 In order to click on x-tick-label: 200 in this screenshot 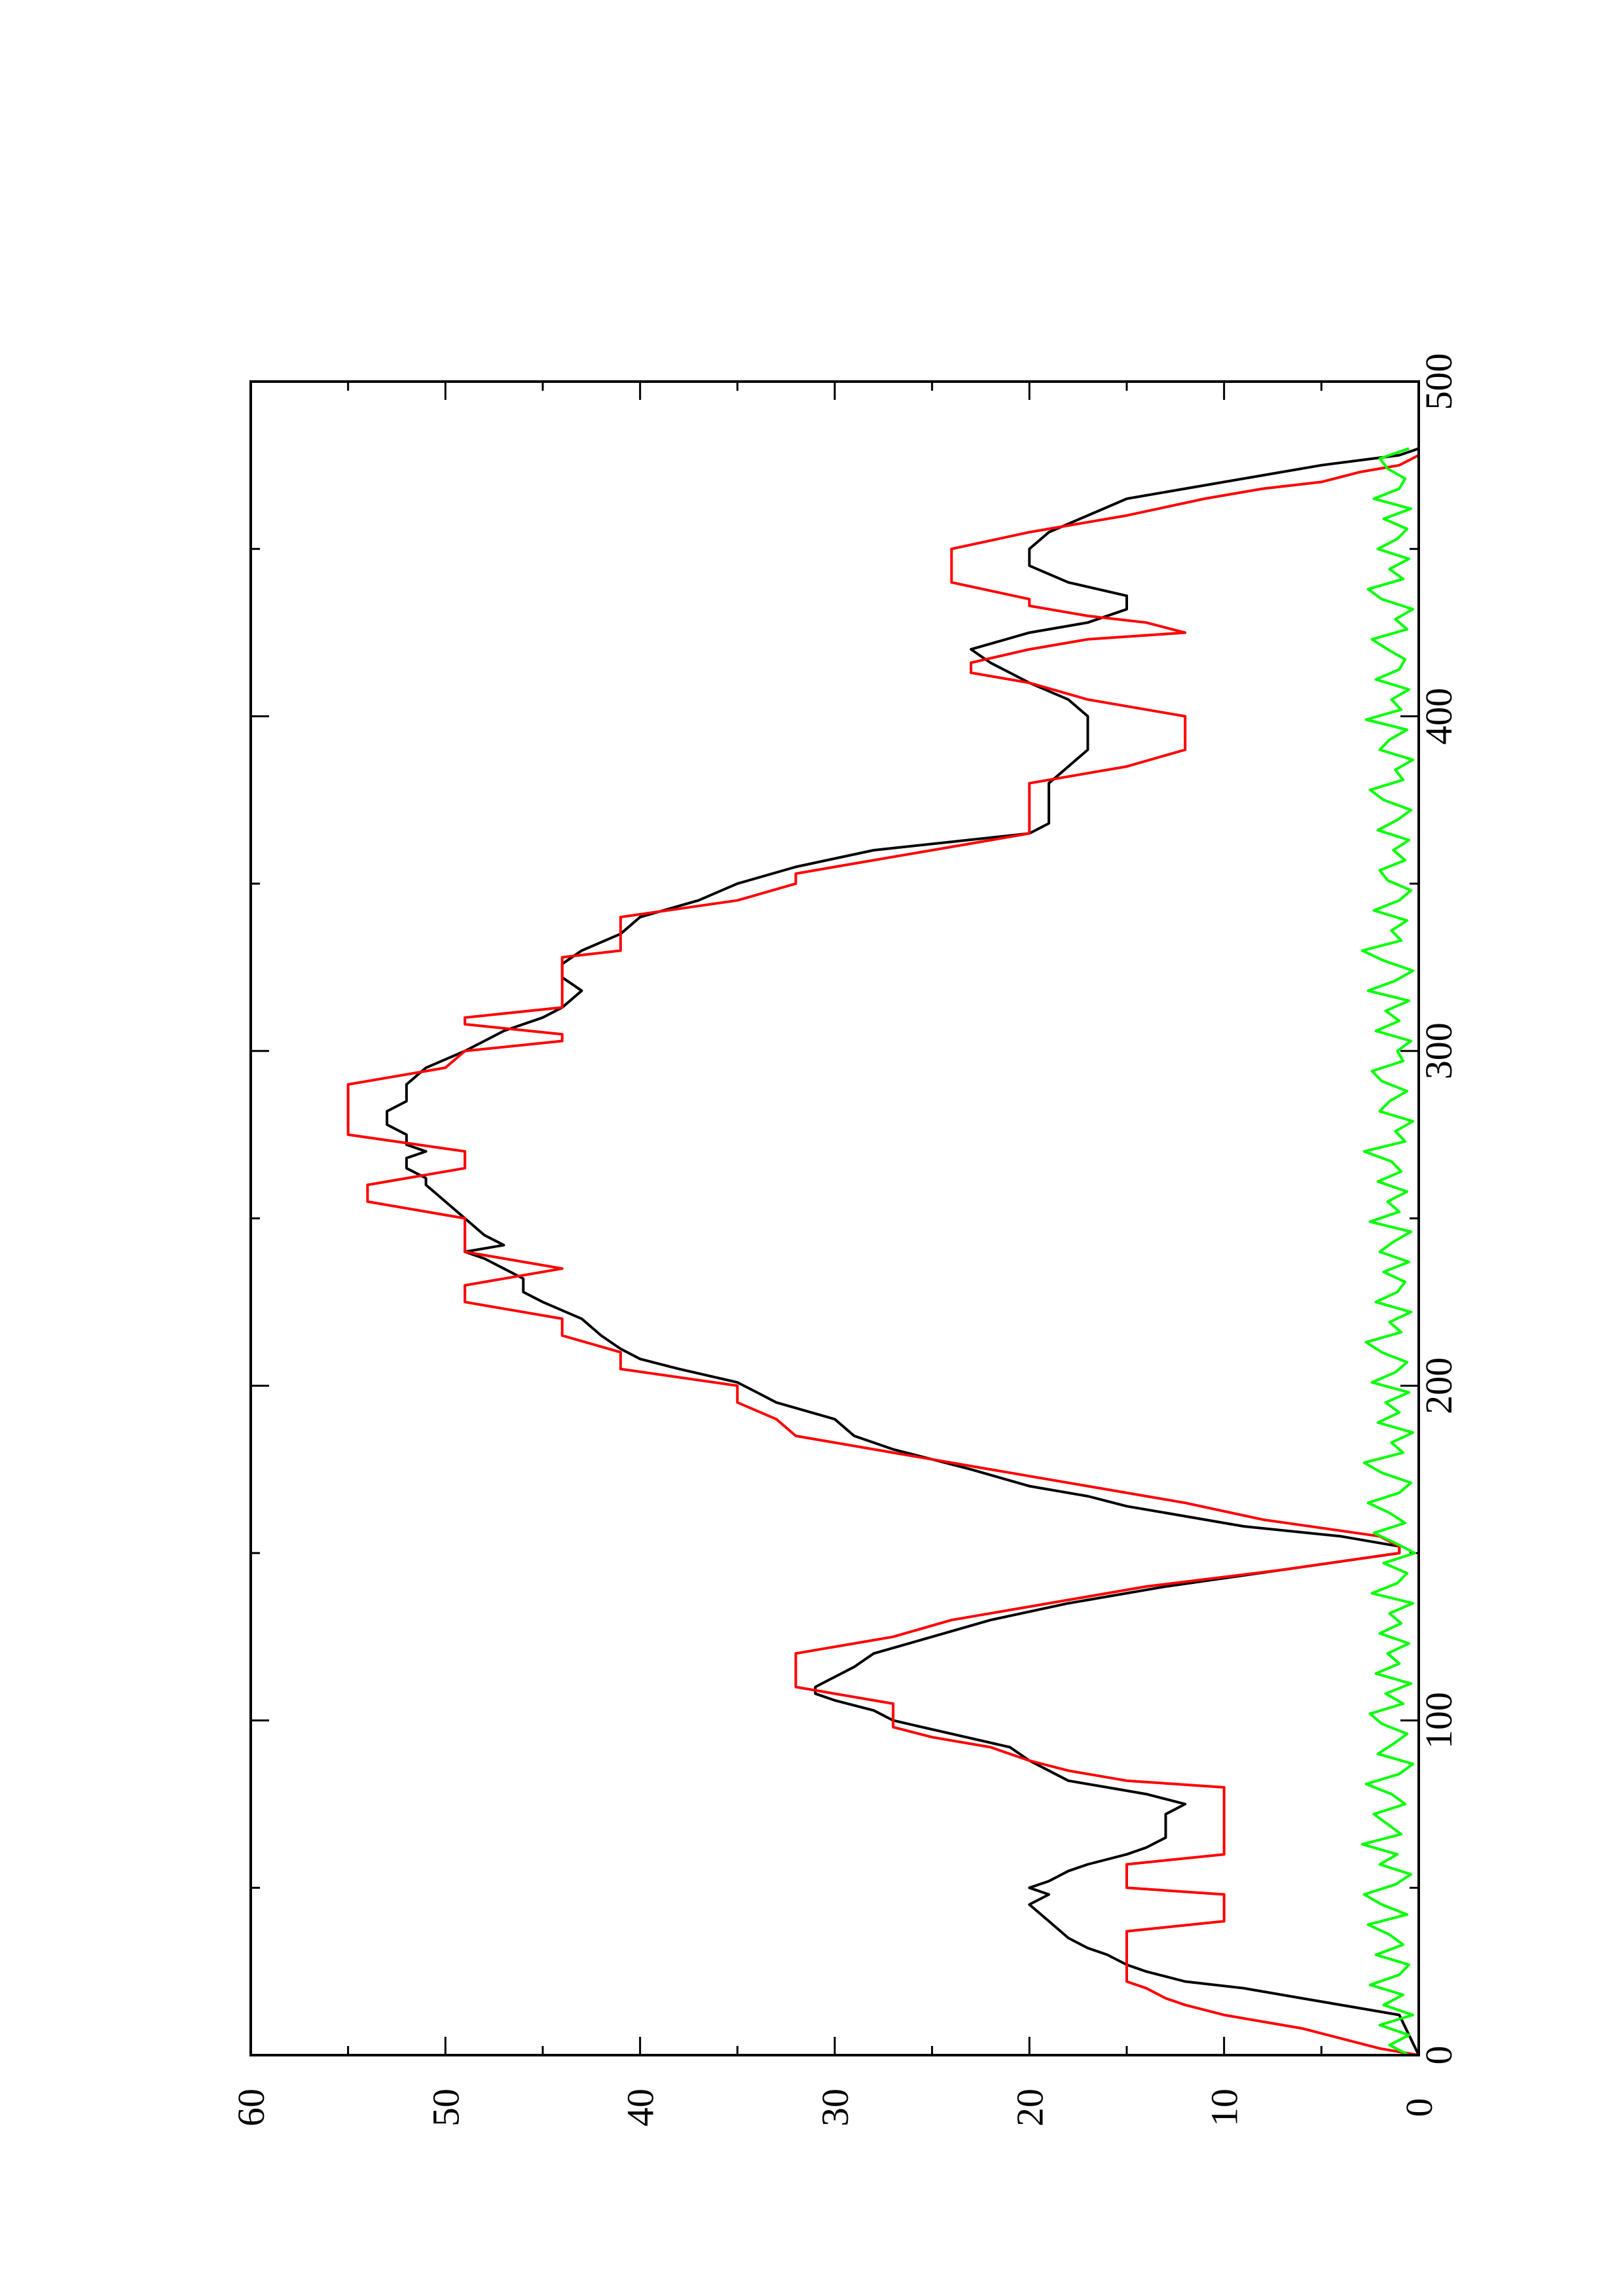, I will do `click(1438, 1385)`.